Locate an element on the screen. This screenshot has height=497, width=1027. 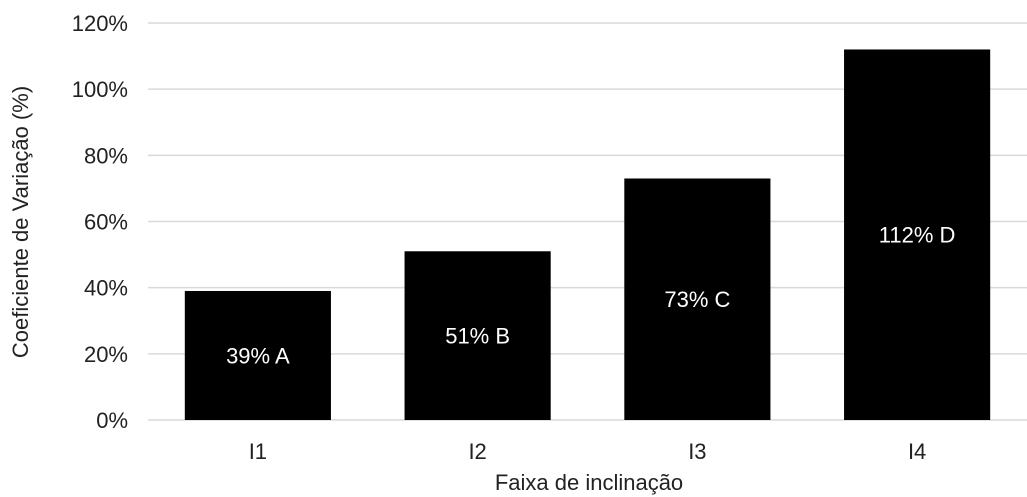
x-axis-title: Faixa de inclinação is located at coordinates (589, 482).